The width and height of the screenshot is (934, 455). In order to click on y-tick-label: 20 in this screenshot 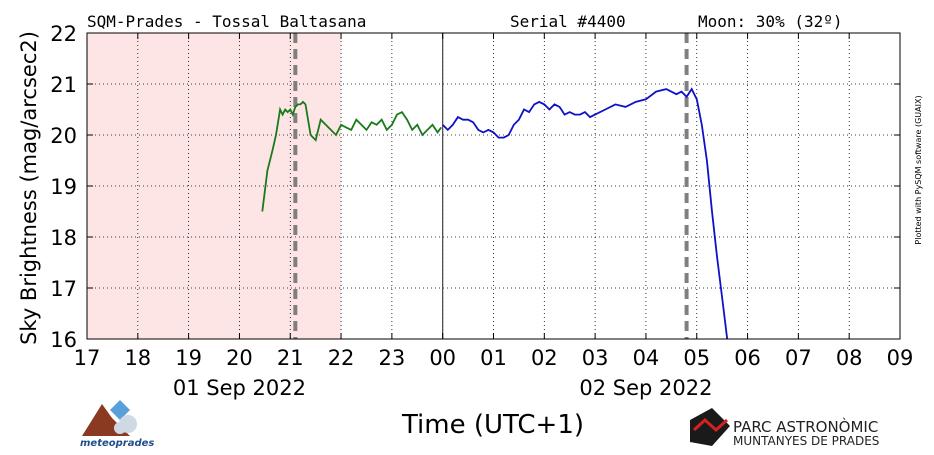, I will do `click(63, 136)`.